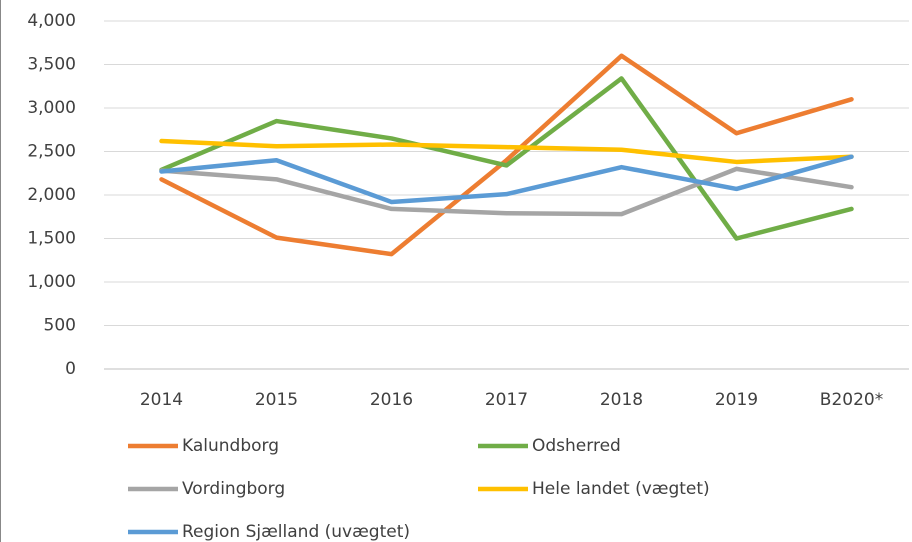 The image size is (912, 542). I want to click on y-tick-label: 4,000, so click(51, 21).